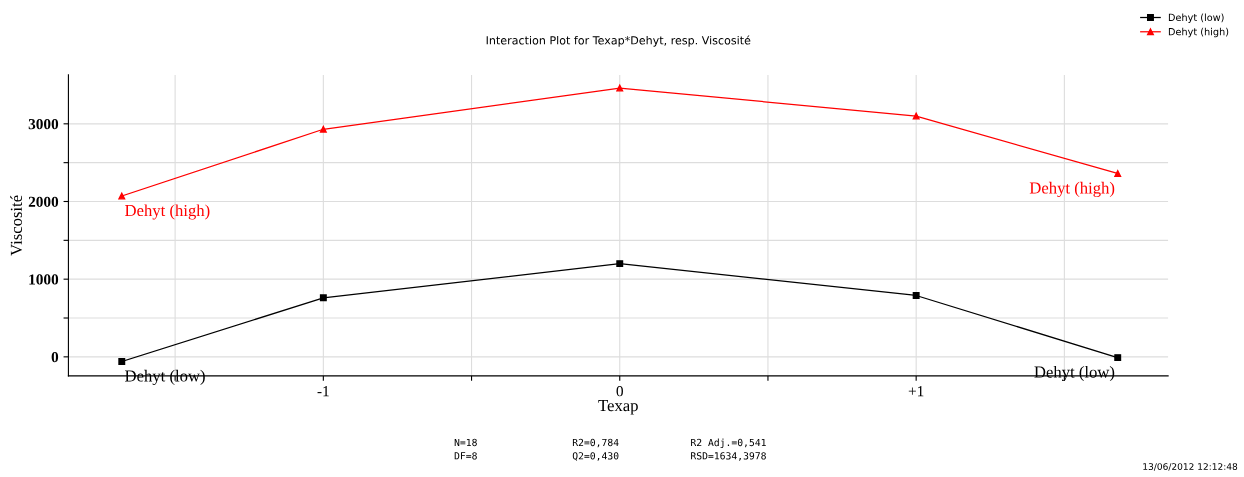 The height and width of the screenshot is (477, 1244). I want to click on text: N=18, so click(465, 442).